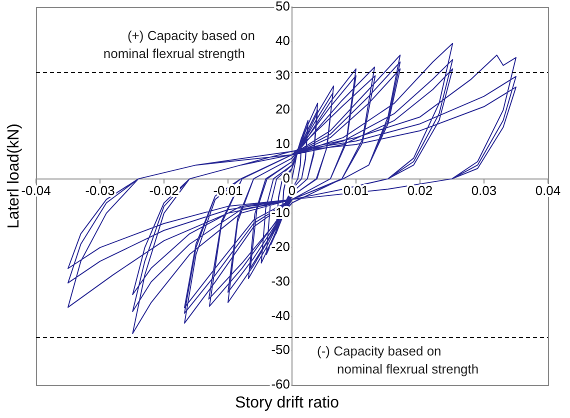 Image resolution: width=570 pixels, height=418 pixels. What do you see at coordinates (283, 109) in the screenshot?
I see `y-tick-label: 20` at bounding box center [283, 109].